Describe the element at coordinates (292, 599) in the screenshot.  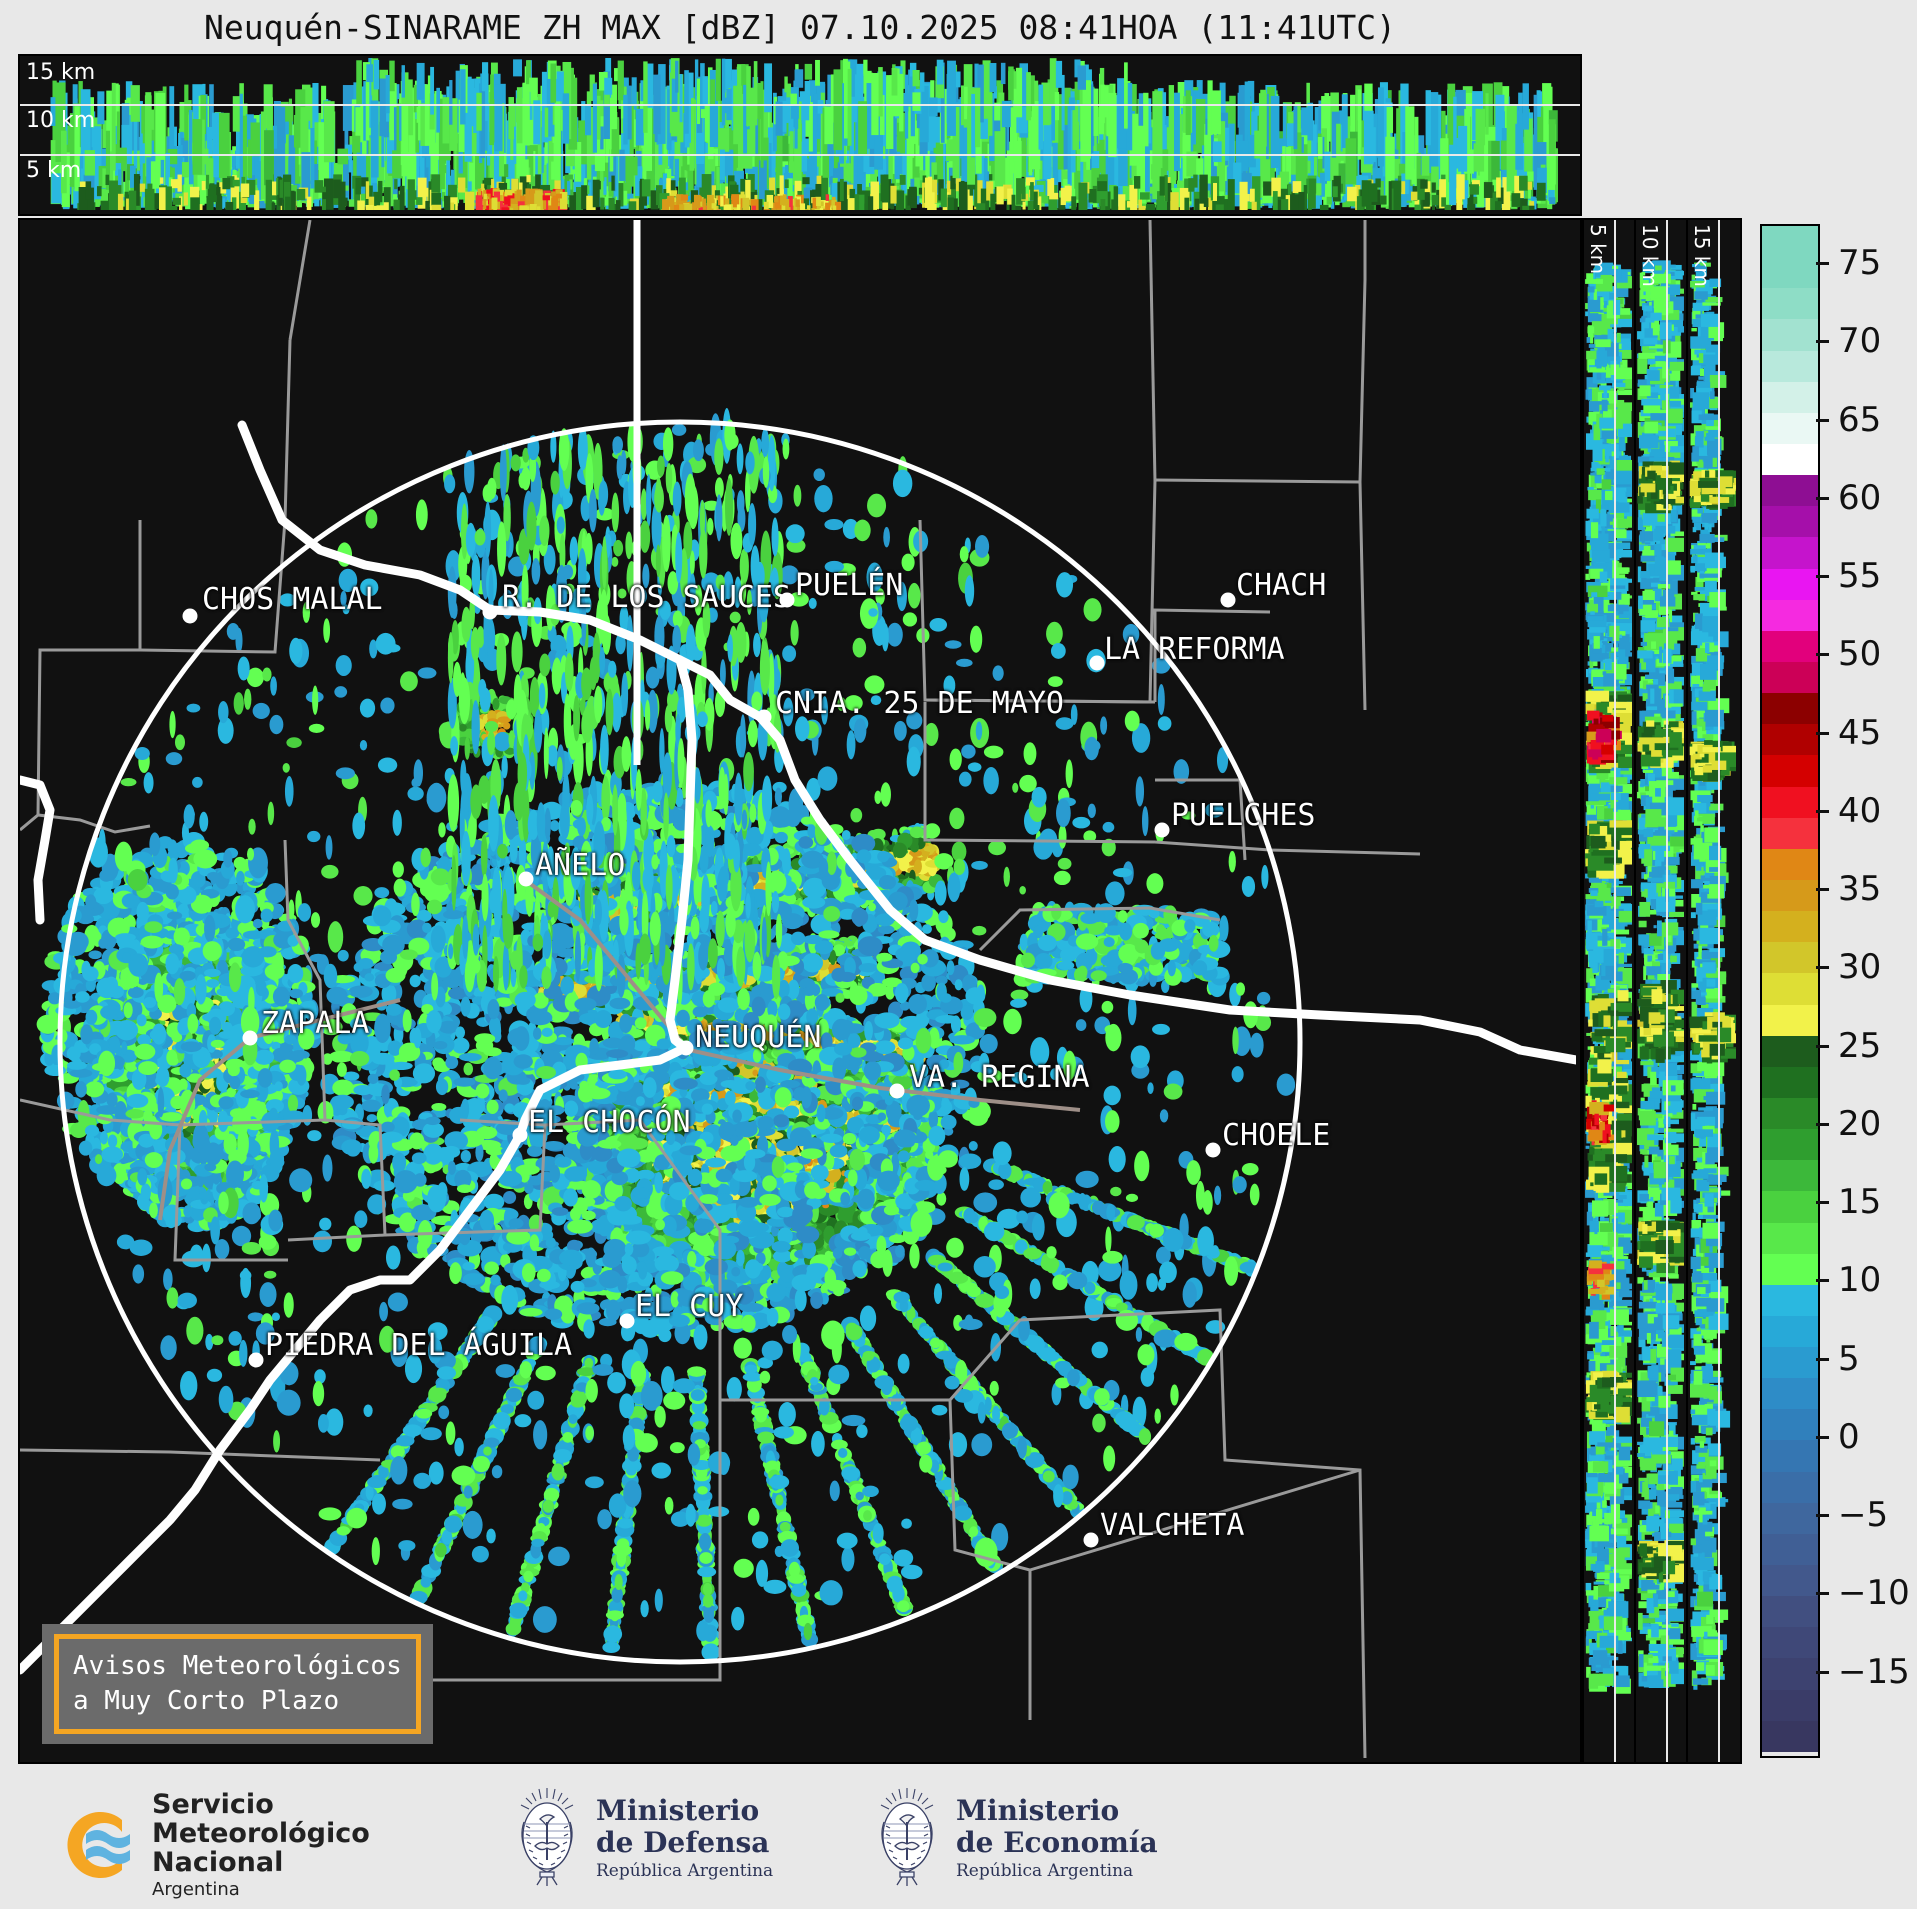
I see `city-label: CHOS MALAL` at that location.